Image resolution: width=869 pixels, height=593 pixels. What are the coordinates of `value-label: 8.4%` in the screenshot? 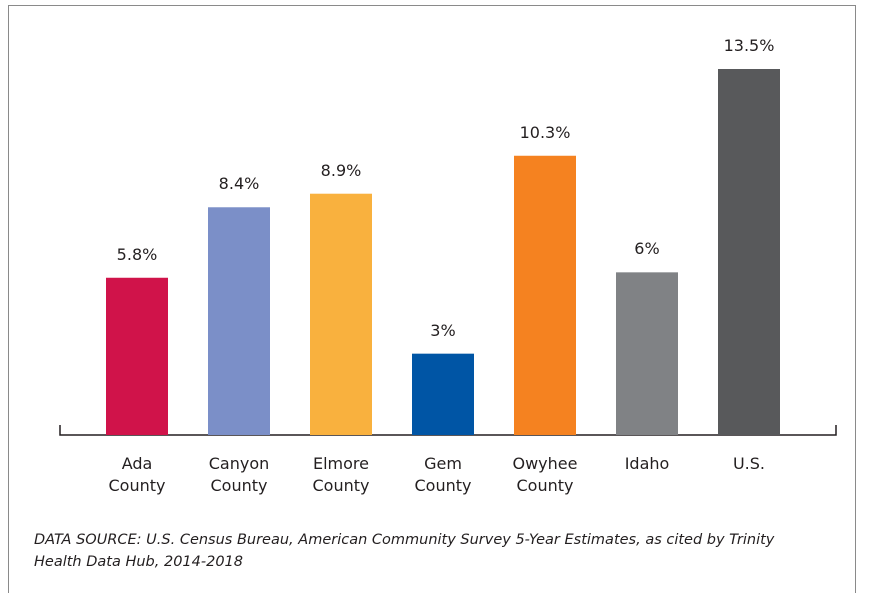 It's located at (239, 184).